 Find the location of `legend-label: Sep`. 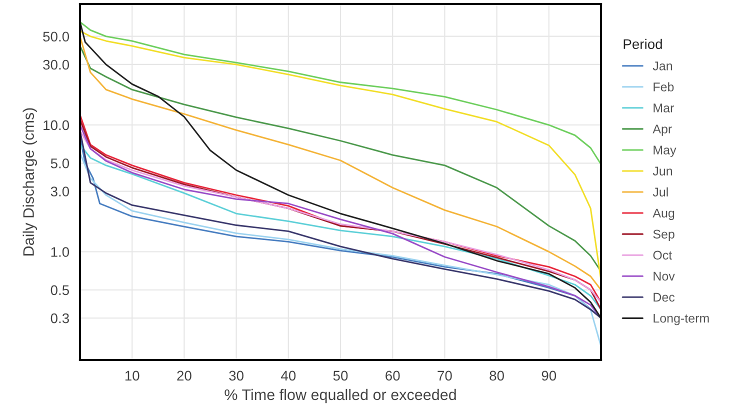

legend-label: Sep is located at coordinates (663, 236).